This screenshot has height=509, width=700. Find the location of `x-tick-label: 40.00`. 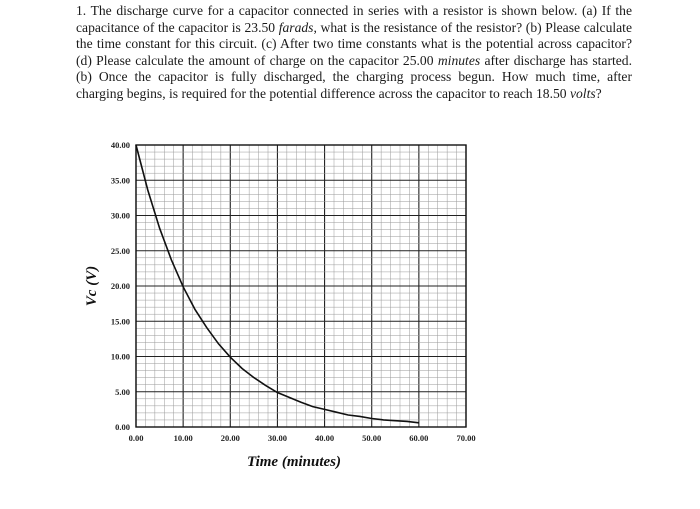

x-tick-label: 40.00 is located at coordinates (324, 438).